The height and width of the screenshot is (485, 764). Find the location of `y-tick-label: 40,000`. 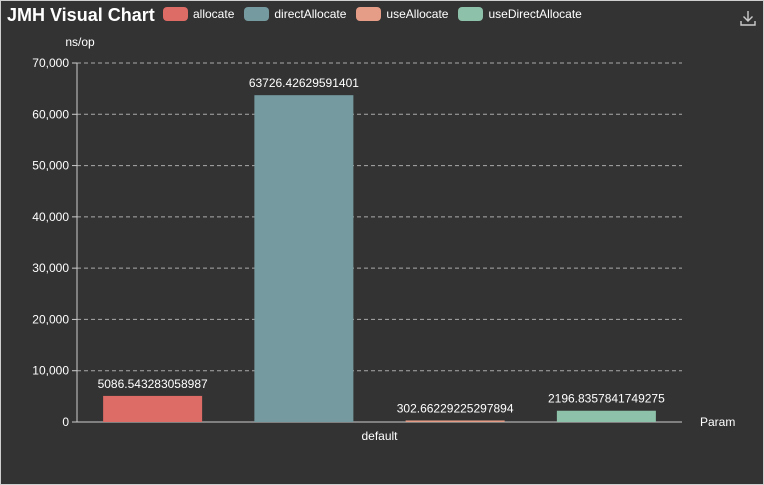

y-tick-label: 40,000 is located at coordinates (50, 217).